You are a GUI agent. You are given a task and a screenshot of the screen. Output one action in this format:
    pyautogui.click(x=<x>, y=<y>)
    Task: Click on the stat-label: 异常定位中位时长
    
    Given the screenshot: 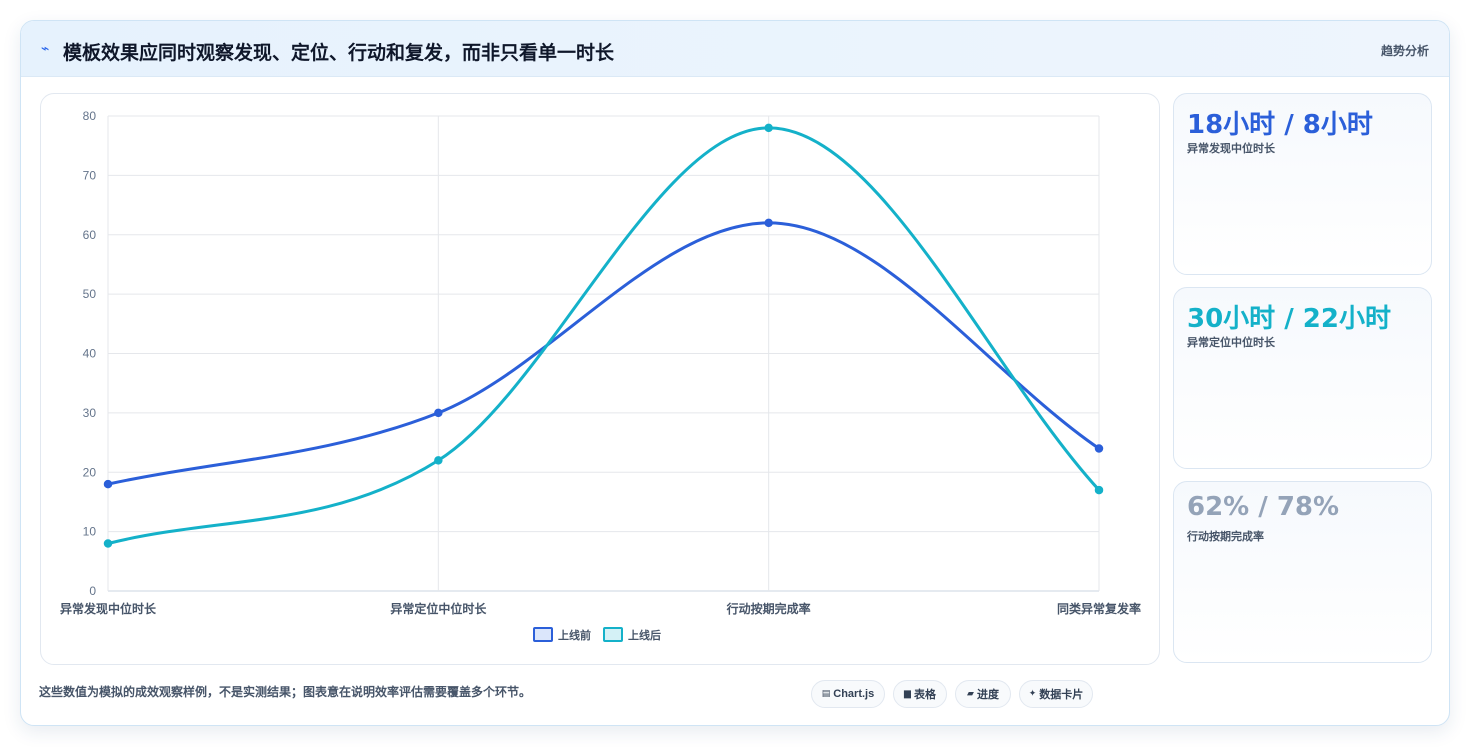 What is the action you would take?
    pyautogui.click(x=1231, y=343)
    